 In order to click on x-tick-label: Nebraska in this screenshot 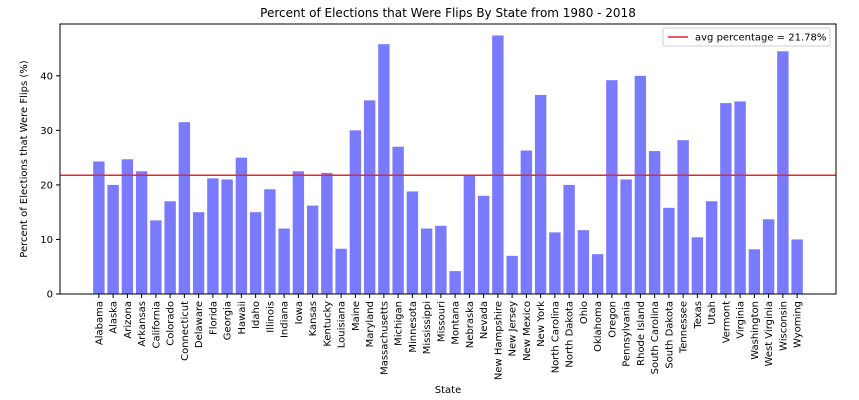, I will do `click(470, 324)`.